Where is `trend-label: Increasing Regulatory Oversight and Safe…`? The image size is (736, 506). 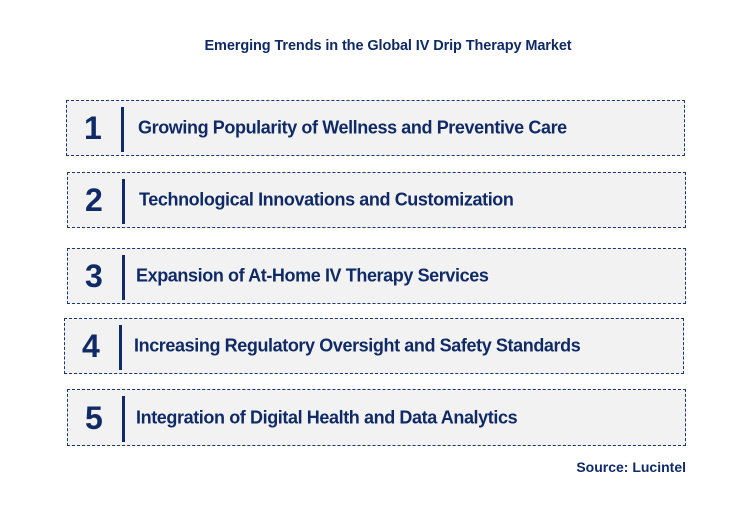 trend-label: Increasing Regulatory Oversight and Safe… is located at coordinates (357, 345).